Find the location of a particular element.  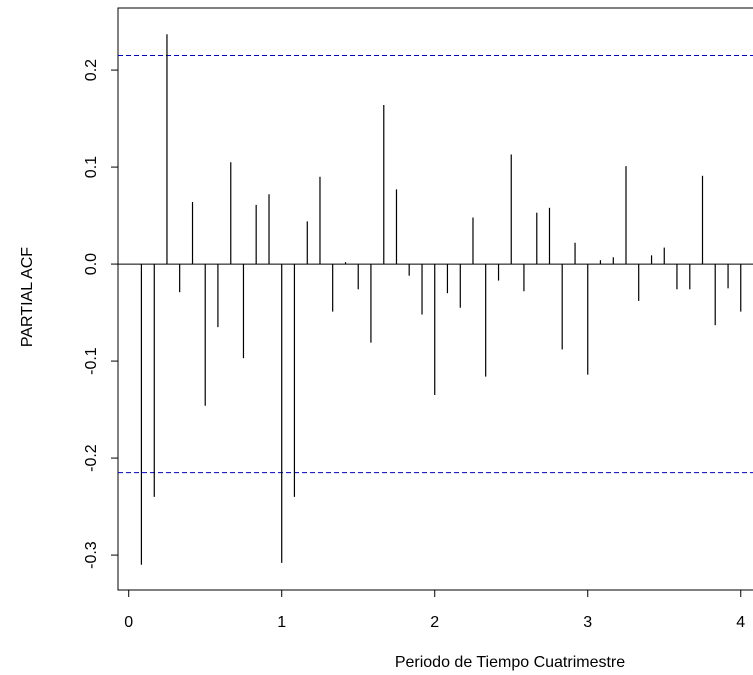

y-tick-label: 0.2 is located at coordinates (91, 70).